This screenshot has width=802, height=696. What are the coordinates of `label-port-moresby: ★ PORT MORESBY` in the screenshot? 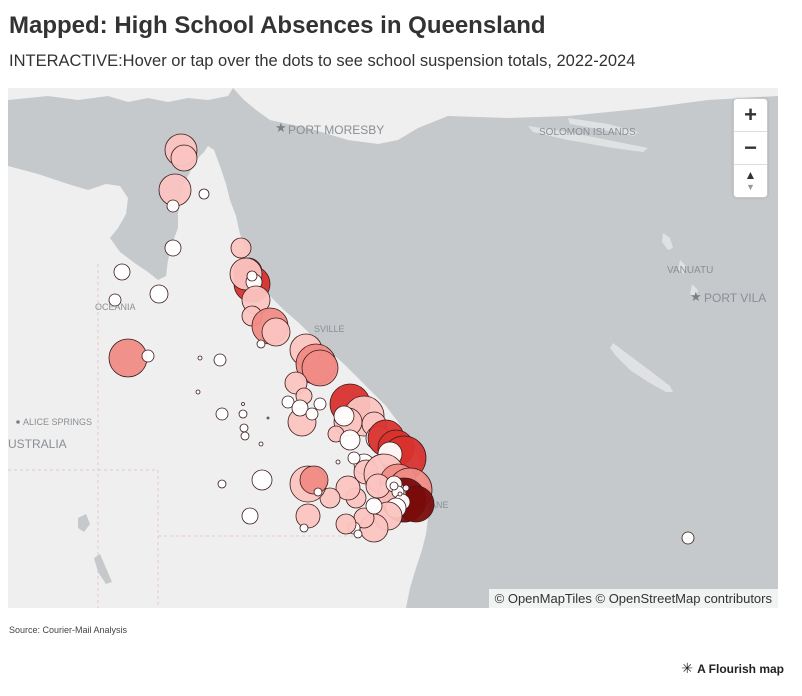 It's located at (329, 128).